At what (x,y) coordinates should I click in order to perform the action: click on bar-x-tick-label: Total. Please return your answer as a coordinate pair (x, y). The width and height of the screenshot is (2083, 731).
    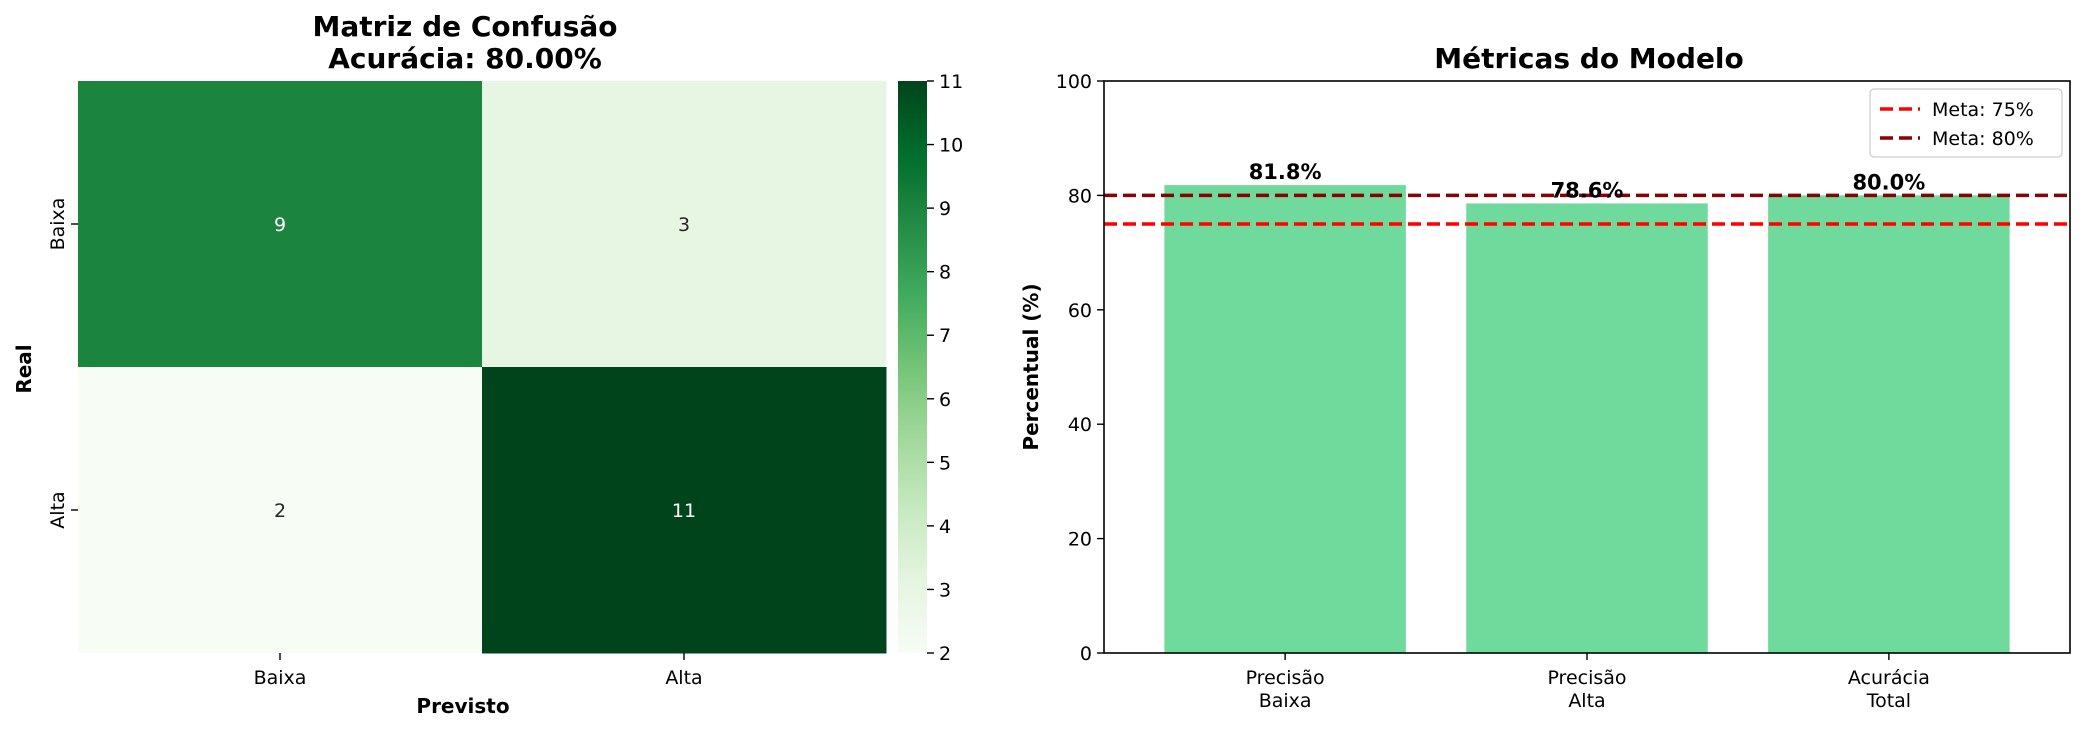
    Looking at the image, I should click on (1888, 701).